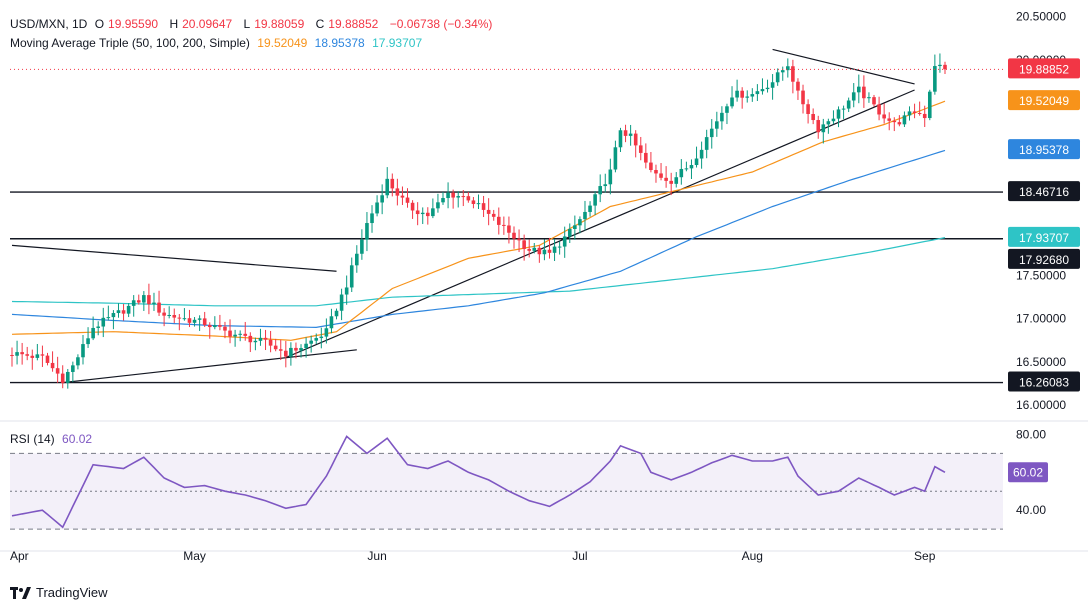 The height and width of the screenshot is (612, 1088). What do you see at coordinates (752, 556) in the screenshot?
I see `time-tick-label: Aug` at bounding box center [752, 556].